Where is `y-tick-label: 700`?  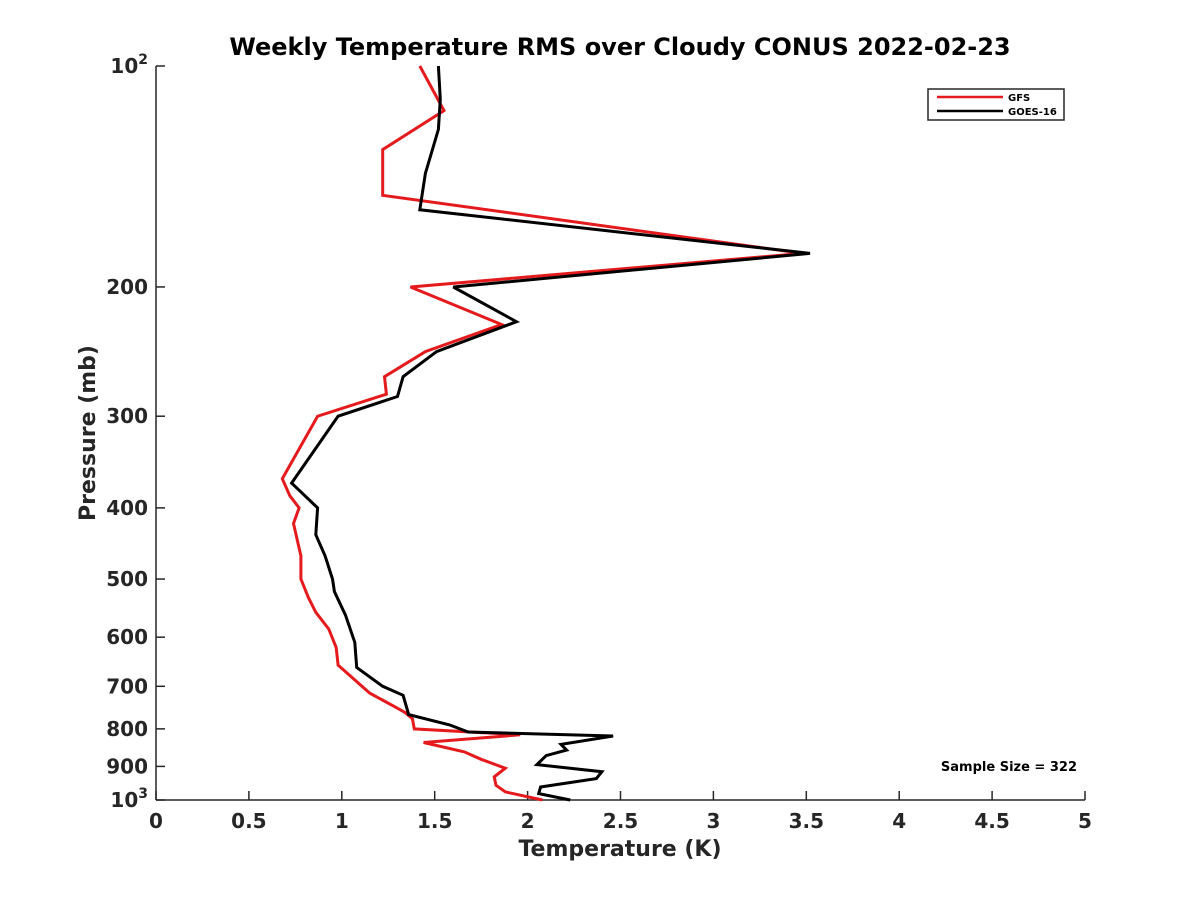
y-tick-label: 700 is located at coordinates (127, 686).